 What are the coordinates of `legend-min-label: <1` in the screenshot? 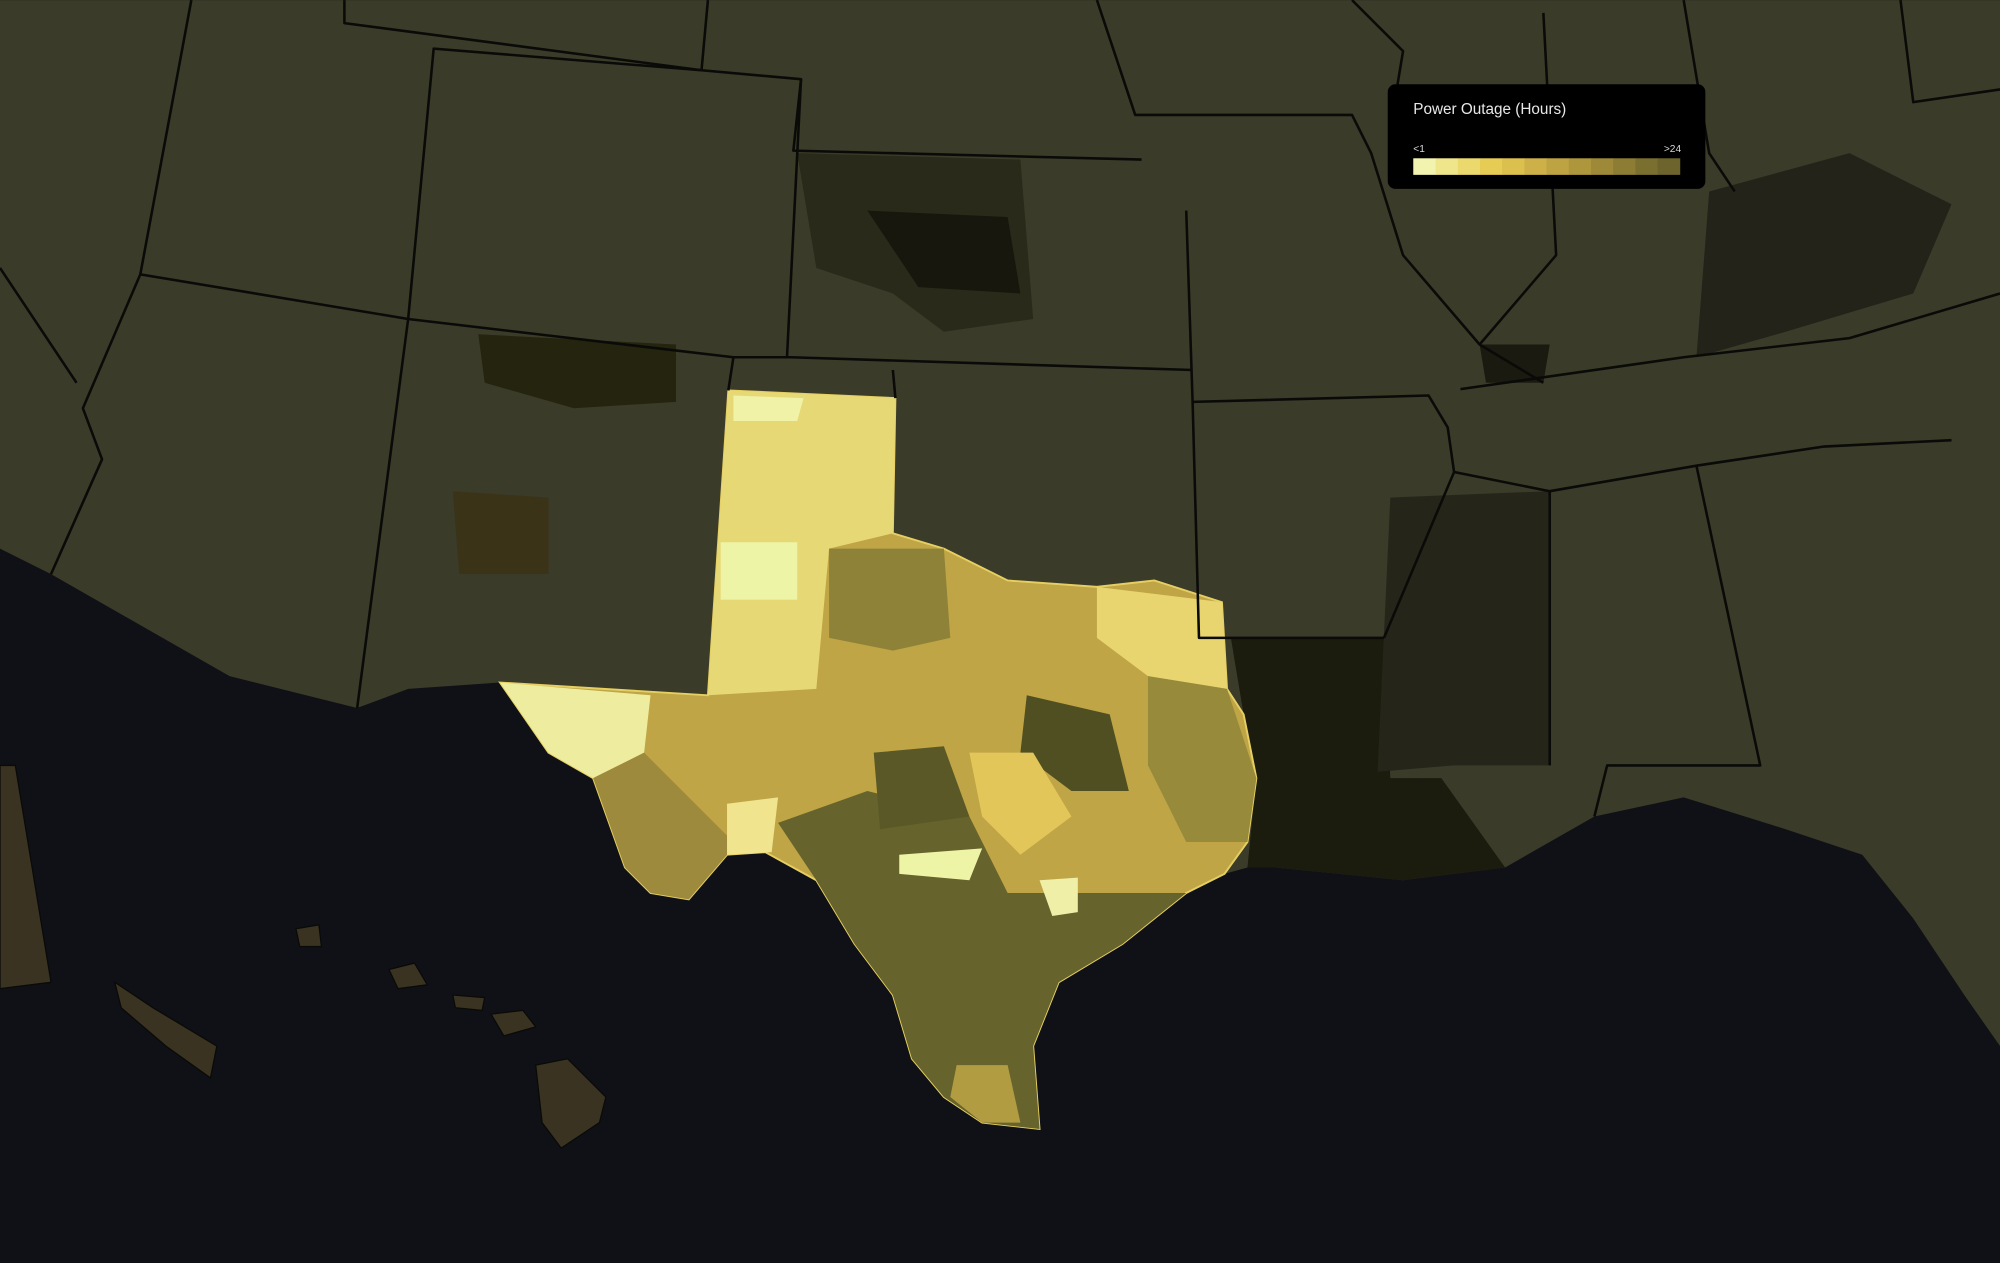 It's located at (1419, 149).